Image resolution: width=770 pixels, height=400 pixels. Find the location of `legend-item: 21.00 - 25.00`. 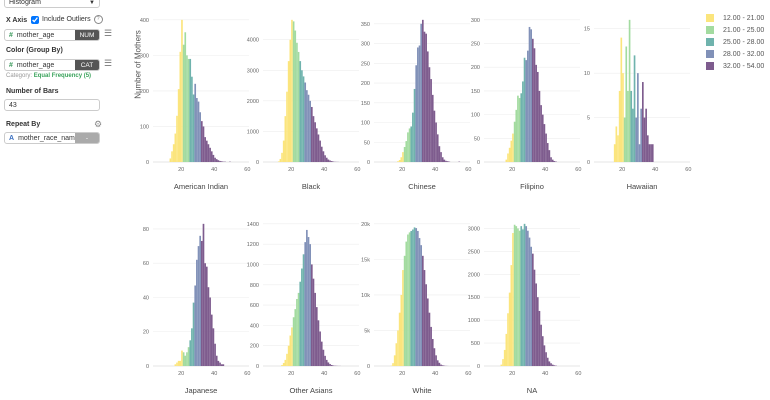

legend-item: 21.00 - 25.00 is located at coordinates (735, 30).